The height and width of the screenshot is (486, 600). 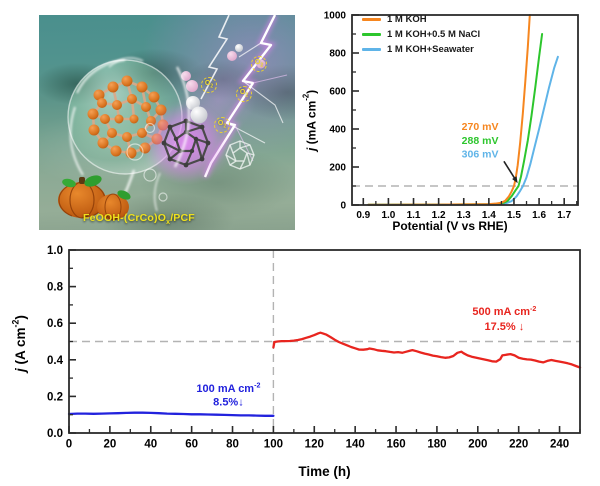 I want to click on stability-y-axis-label: j (A cm-2), so click(x=19, y=344).